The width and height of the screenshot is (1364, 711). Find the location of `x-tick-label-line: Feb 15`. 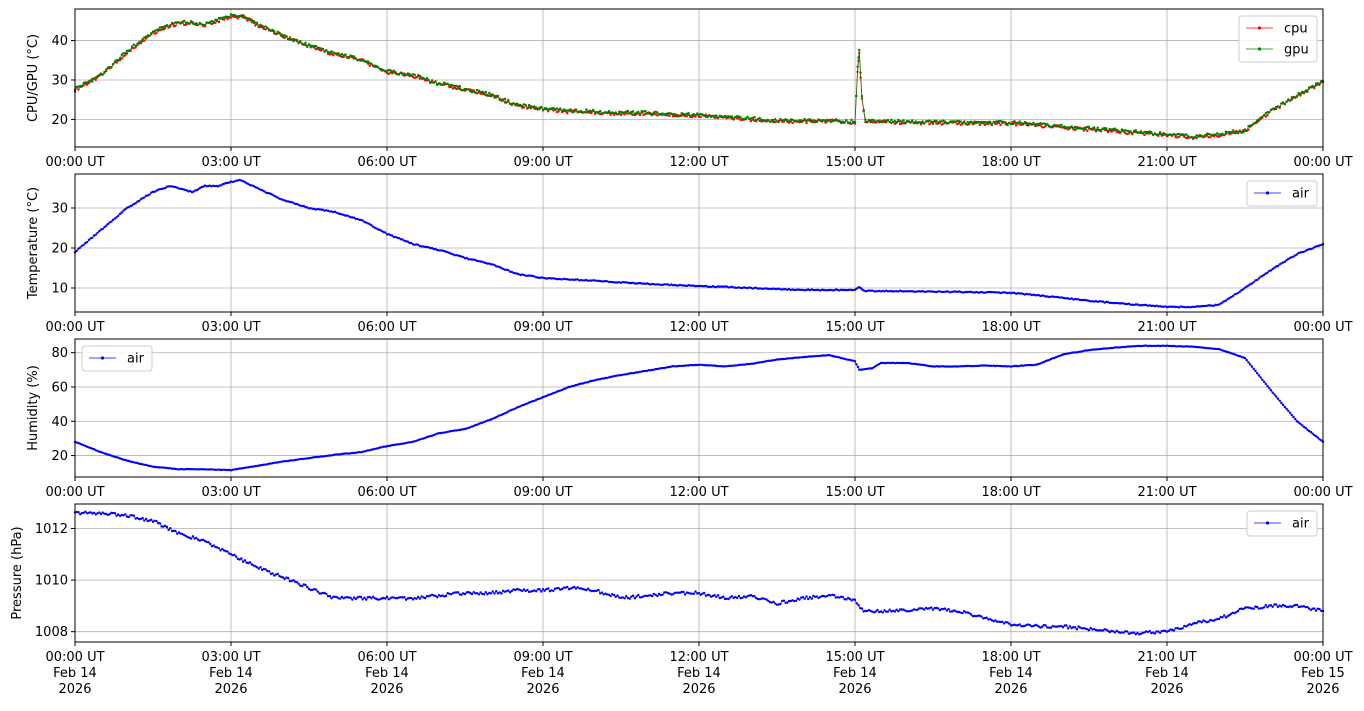

x-tick-label-line: Feb 15 is located at coordinates (1323, 673).